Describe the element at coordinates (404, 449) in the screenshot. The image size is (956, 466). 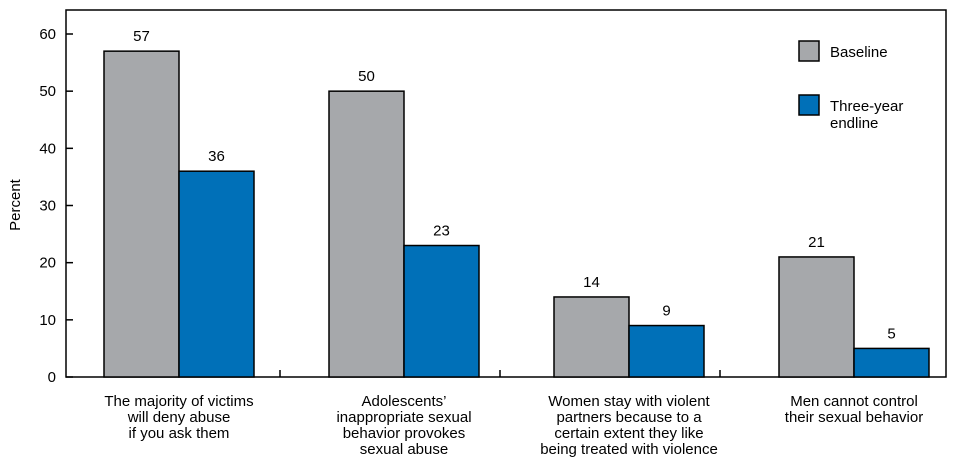
I see `x-category-line: sexual abuse` at that location.